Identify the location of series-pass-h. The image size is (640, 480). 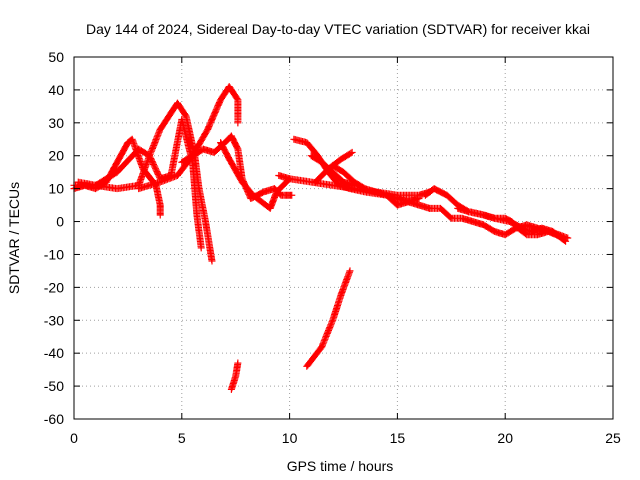
(328, 318).